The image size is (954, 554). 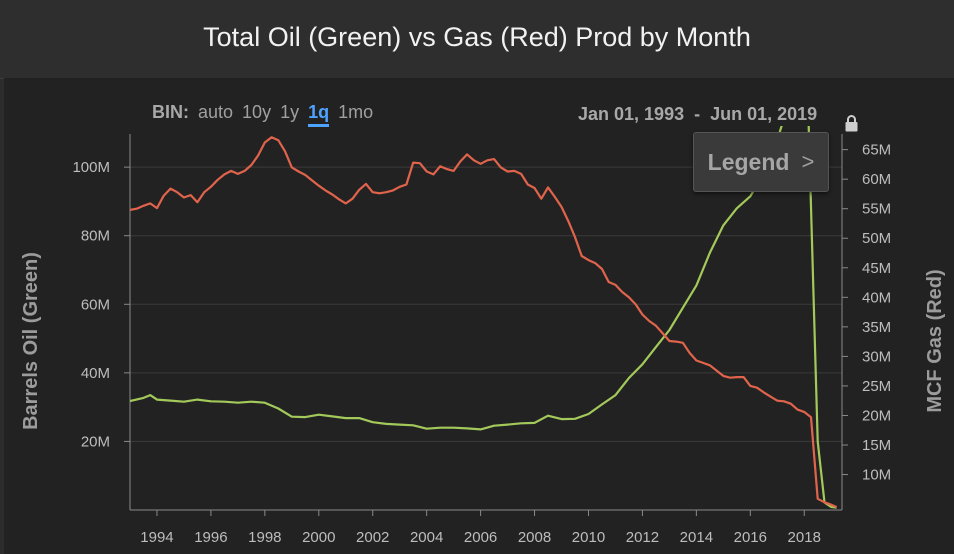 I want to click on date-range-end: Jun 01, 2019, so click(x=764, y=114).